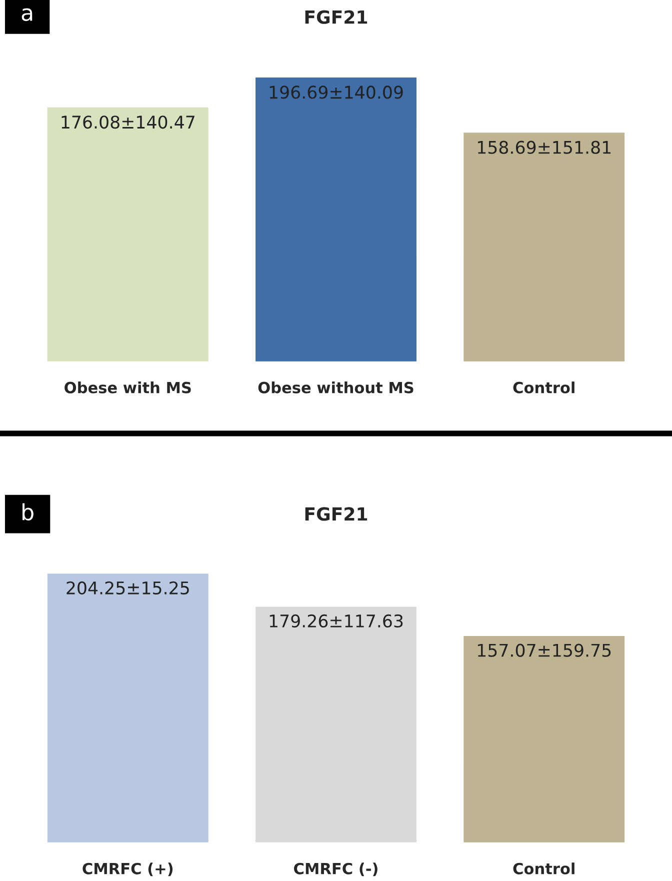 This screenshot has height=881, width=672. I want to click on data-label: 196.69±140.09, so click(336, 92).